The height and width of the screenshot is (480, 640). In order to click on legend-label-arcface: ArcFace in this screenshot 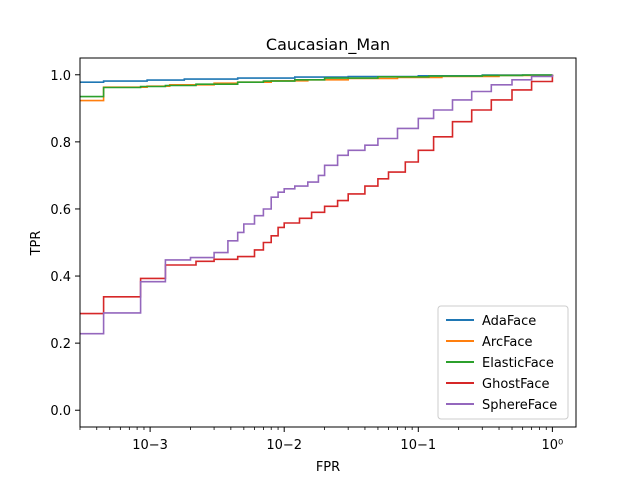, I will do `click(507, 342)`.